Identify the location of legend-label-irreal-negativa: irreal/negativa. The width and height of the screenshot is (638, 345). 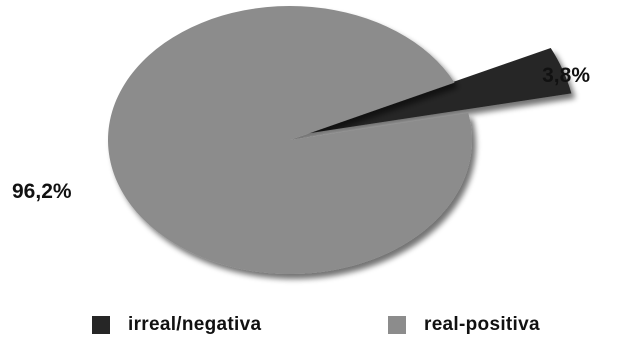
(194, 325).